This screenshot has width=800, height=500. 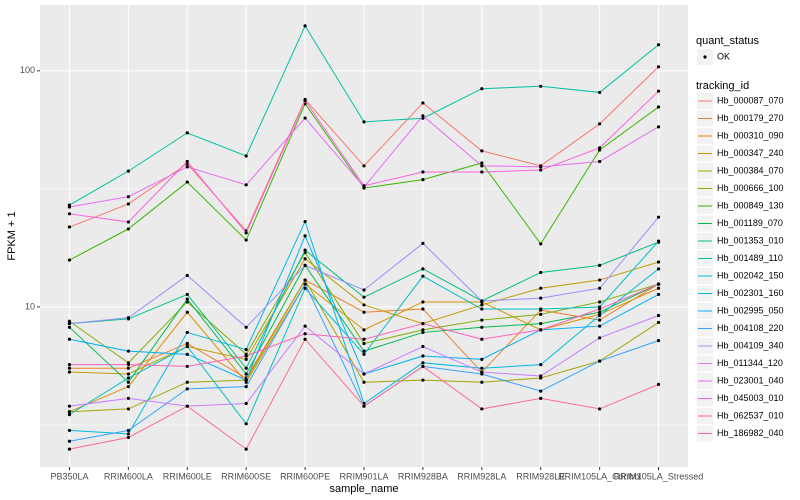 I want to click on legend-label: Hb_045003_010, so click(x=750, y=398).